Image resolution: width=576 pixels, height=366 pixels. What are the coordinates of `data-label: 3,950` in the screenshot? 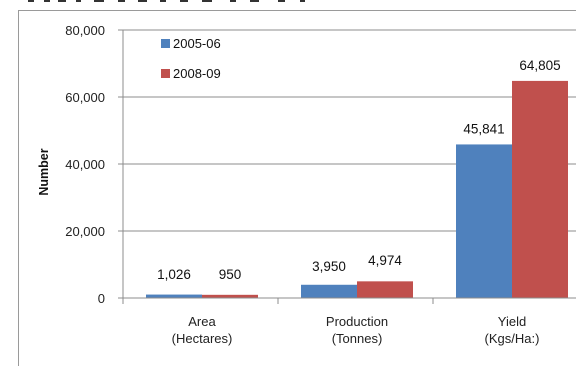 It's located at (329, 266).